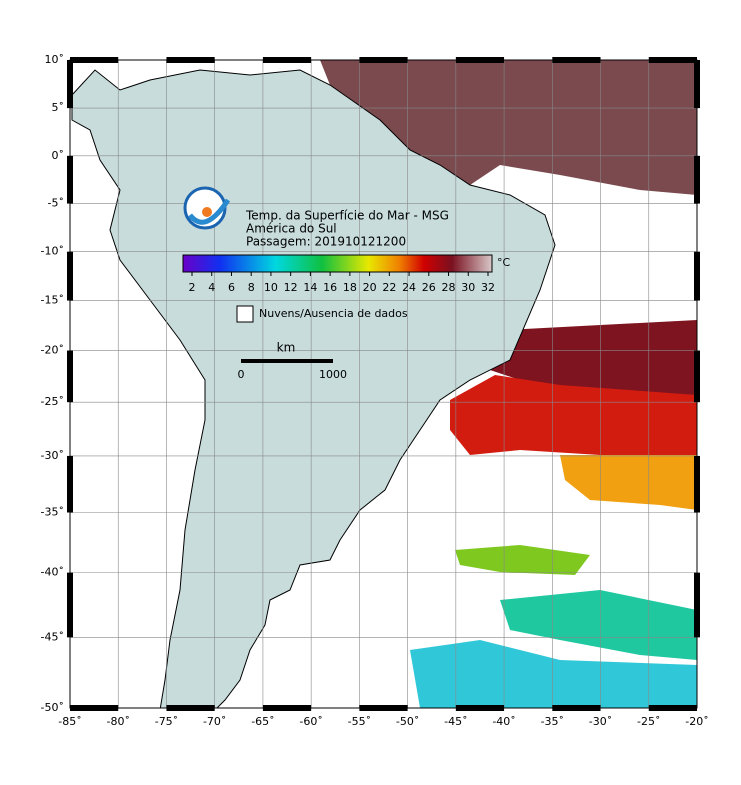 This screenshot has height=785, width=741. Describe the element at coordinates (333, 374) in the screenshot. I see `scale-label: 1000` at that location.